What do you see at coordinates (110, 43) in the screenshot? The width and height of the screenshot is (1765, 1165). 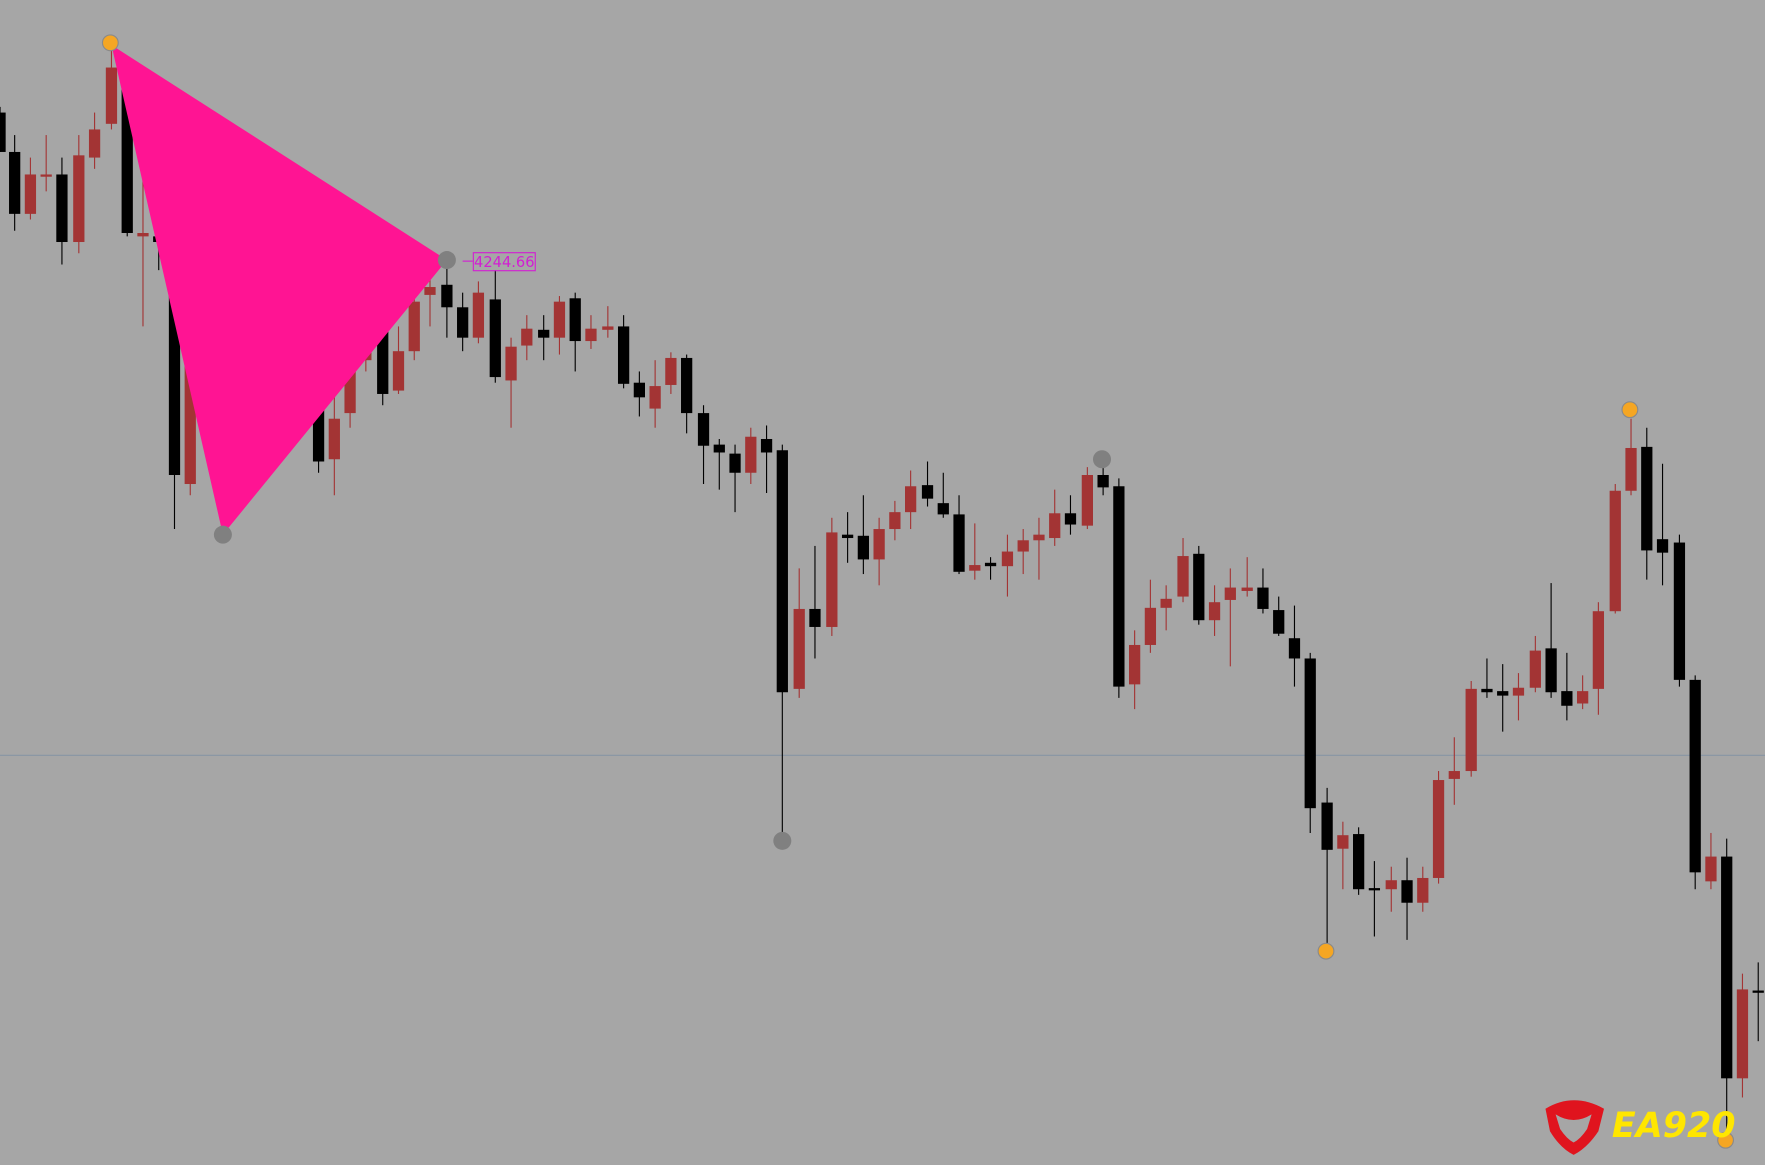 I see `pivot-high` at bounding box center [110, 43].